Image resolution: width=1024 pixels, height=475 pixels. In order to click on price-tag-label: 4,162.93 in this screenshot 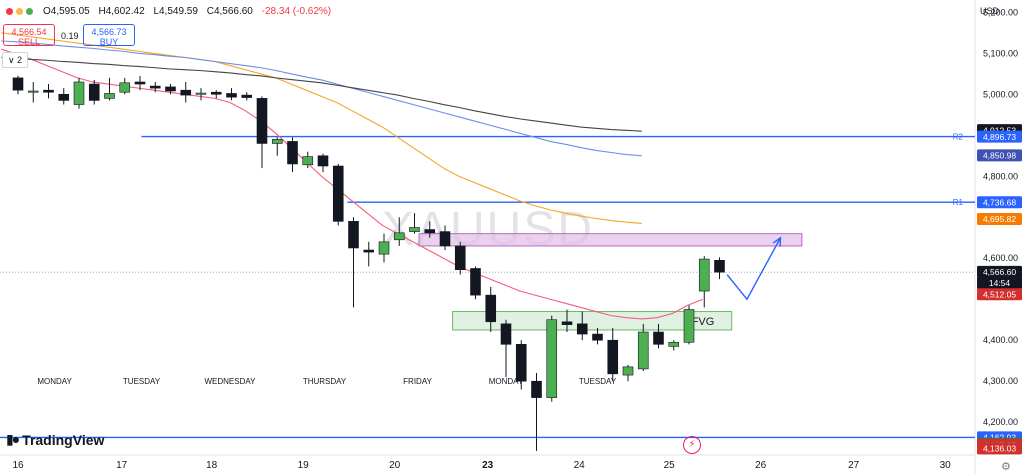, I will do `click(999, 438)`.